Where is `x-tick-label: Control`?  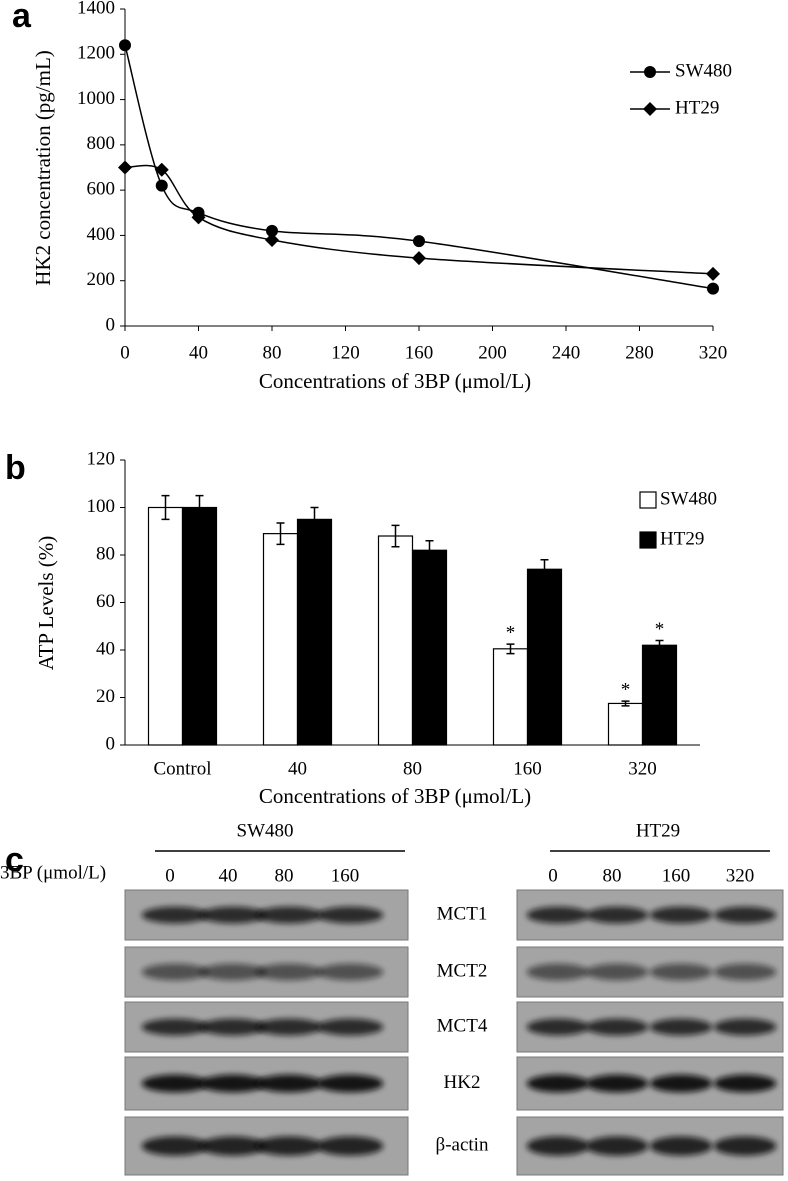
x-tick-label: Control is located at coordinates (182, 768).